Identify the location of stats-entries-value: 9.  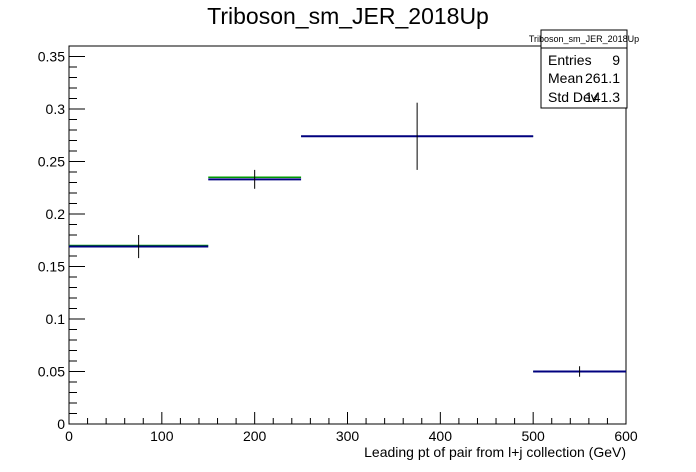
(616, 60).